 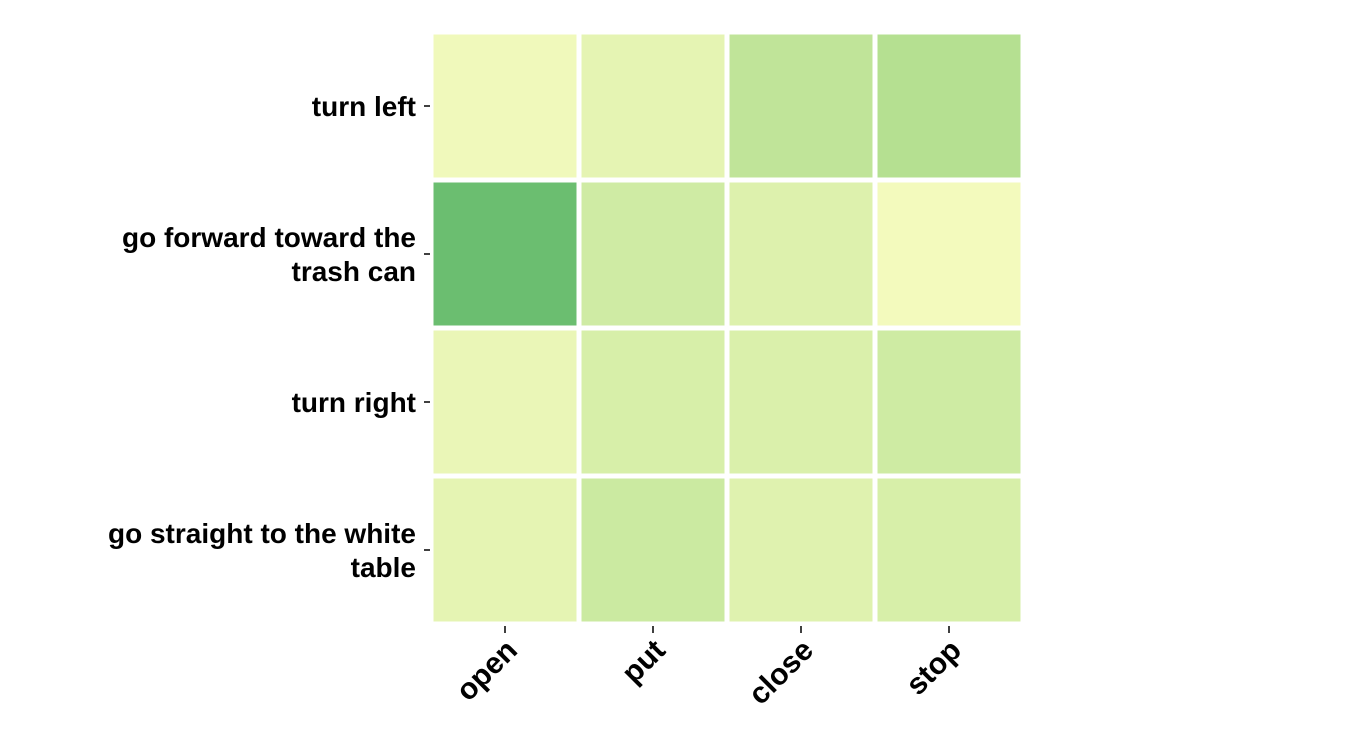 What do you see at coordinates (262, 533) in the screenshot?
I see `row-label-3-line-0: go straight to the white` at bounding box center [262, 533].